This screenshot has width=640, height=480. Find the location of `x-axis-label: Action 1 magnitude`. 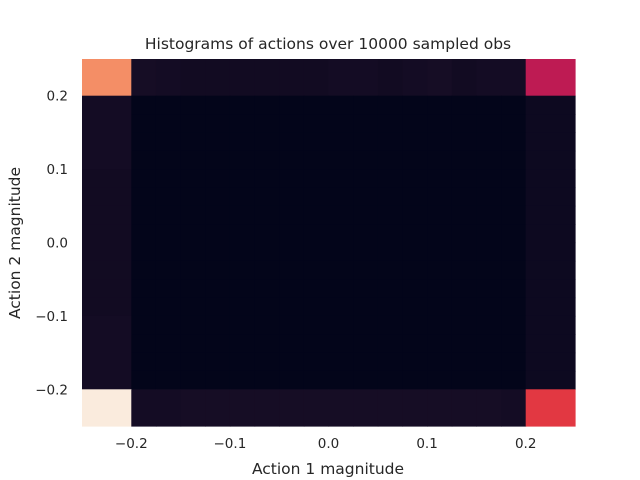

x-axis-label: Action 1 magnitude is located at coordinates (328, 469).